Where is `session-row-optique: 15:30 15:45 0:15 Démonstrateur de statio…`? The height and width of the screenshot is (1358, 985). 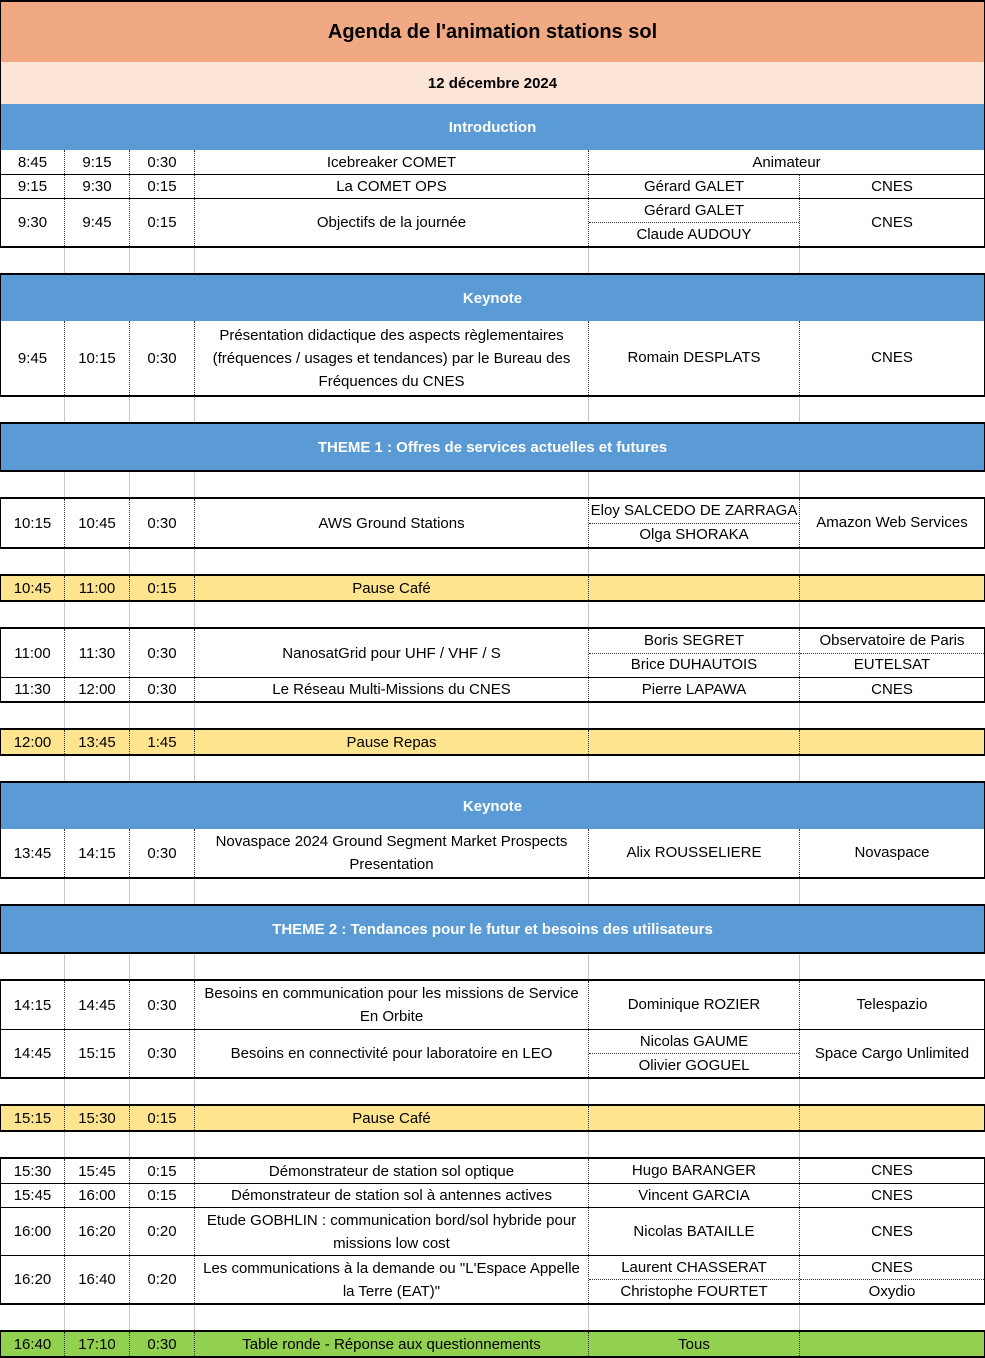 session-row-optique: 15:30 15:45 0:15 Démonstrateur de statio… is located at coordinates (492, 1171).